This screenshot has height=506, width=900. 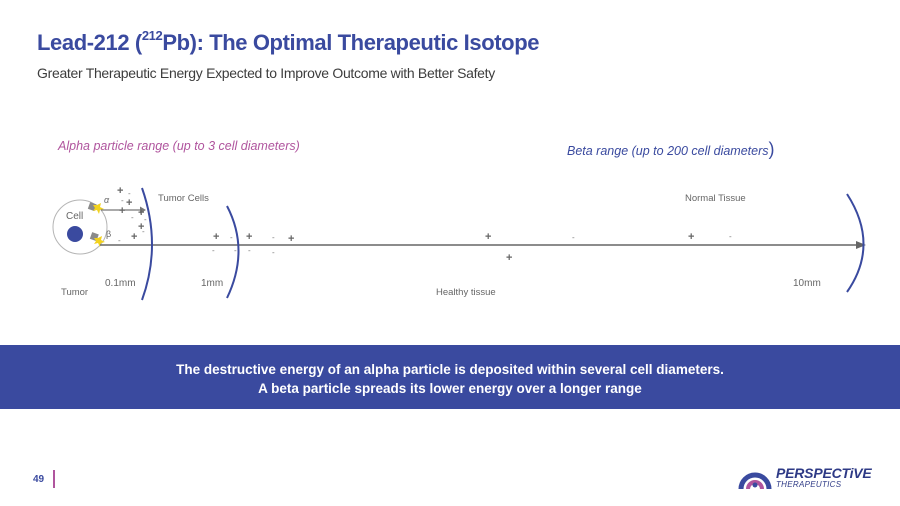 What do you see at coordinates (233, 252) in the screenshot?
I see `one-mm-boundary-arc` at bounding box center [233, 252].